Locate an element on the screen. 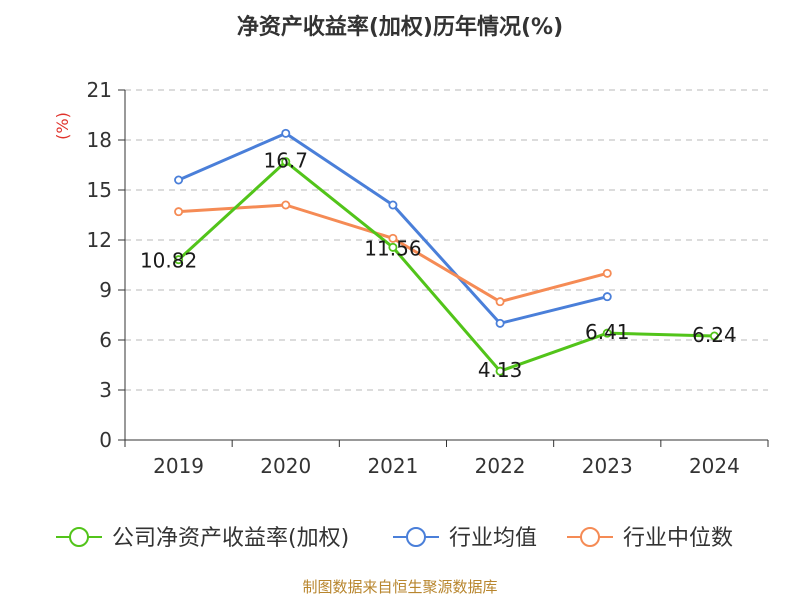  x-tick-label: 2020 is located at coordinates (285, 466).